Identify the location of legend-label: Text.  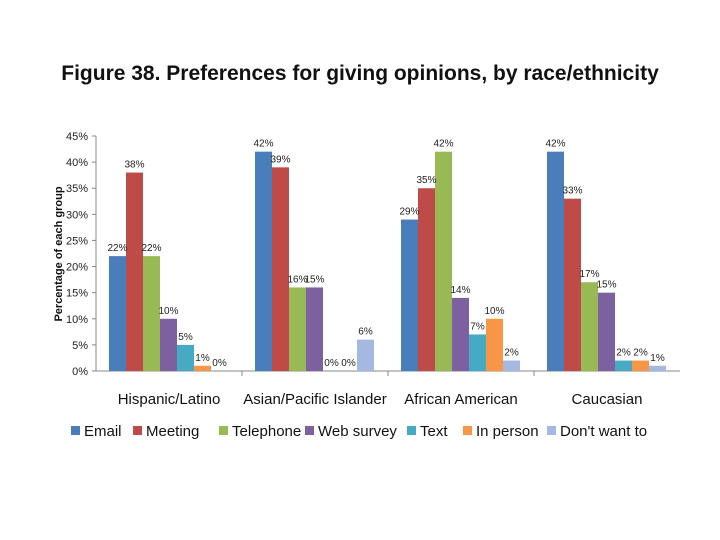
(434, 431).